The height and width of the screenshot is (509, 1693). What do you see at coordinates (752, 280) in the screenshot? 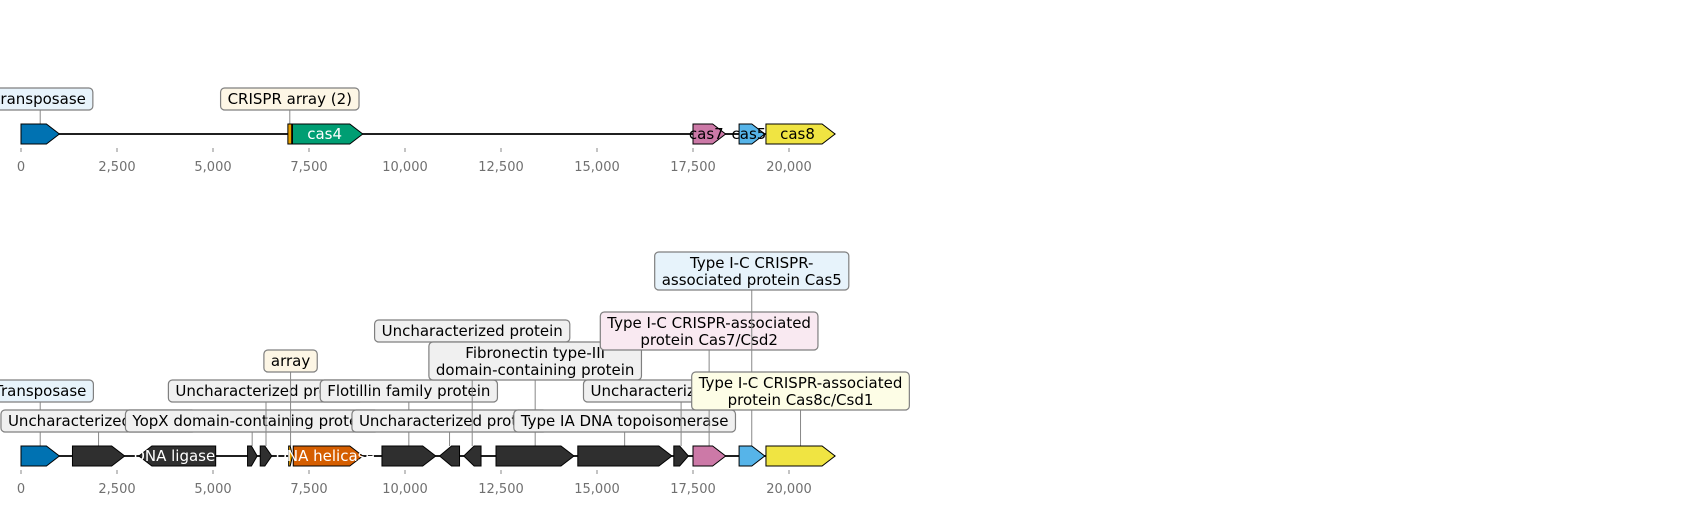
I see `callout-label: associated protein Cas5` at bounding box center [752, 280].